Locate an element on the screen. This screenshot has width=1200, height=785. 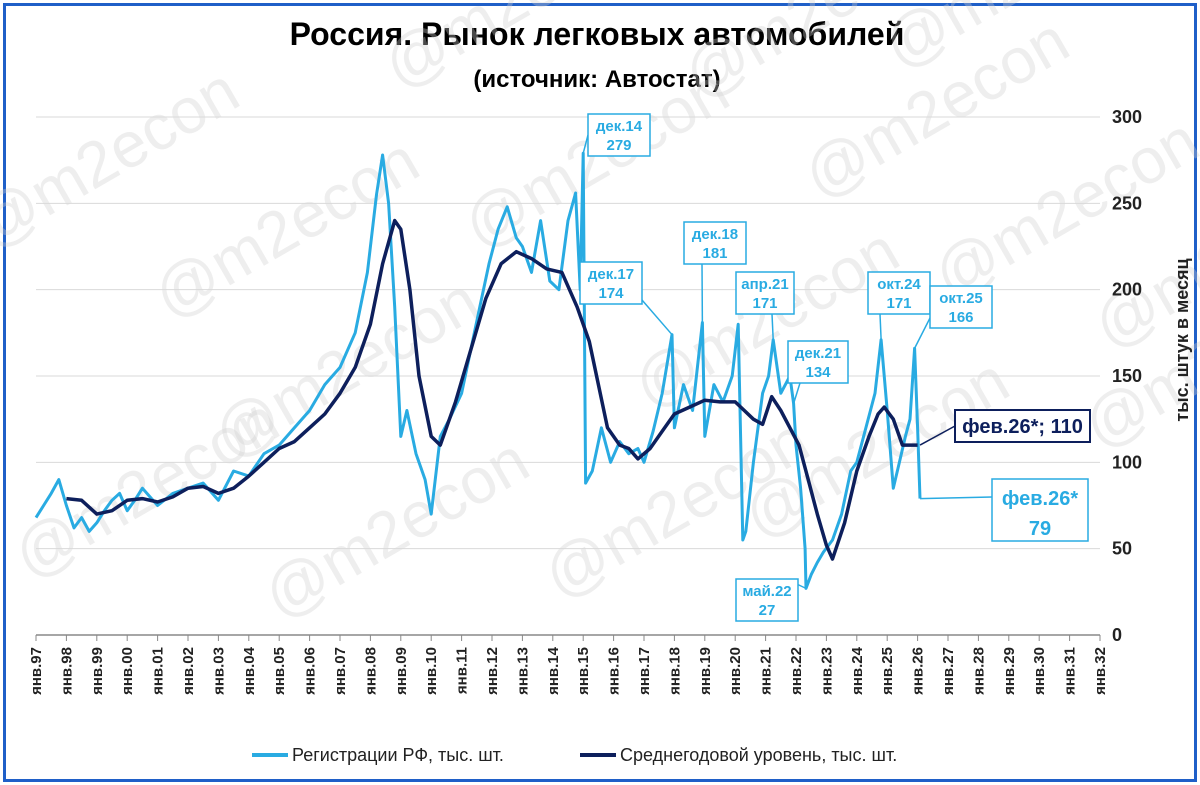
legend-label-average: Среднегодовой уровень, тыс. шт. is located at coordinates (758, 755).